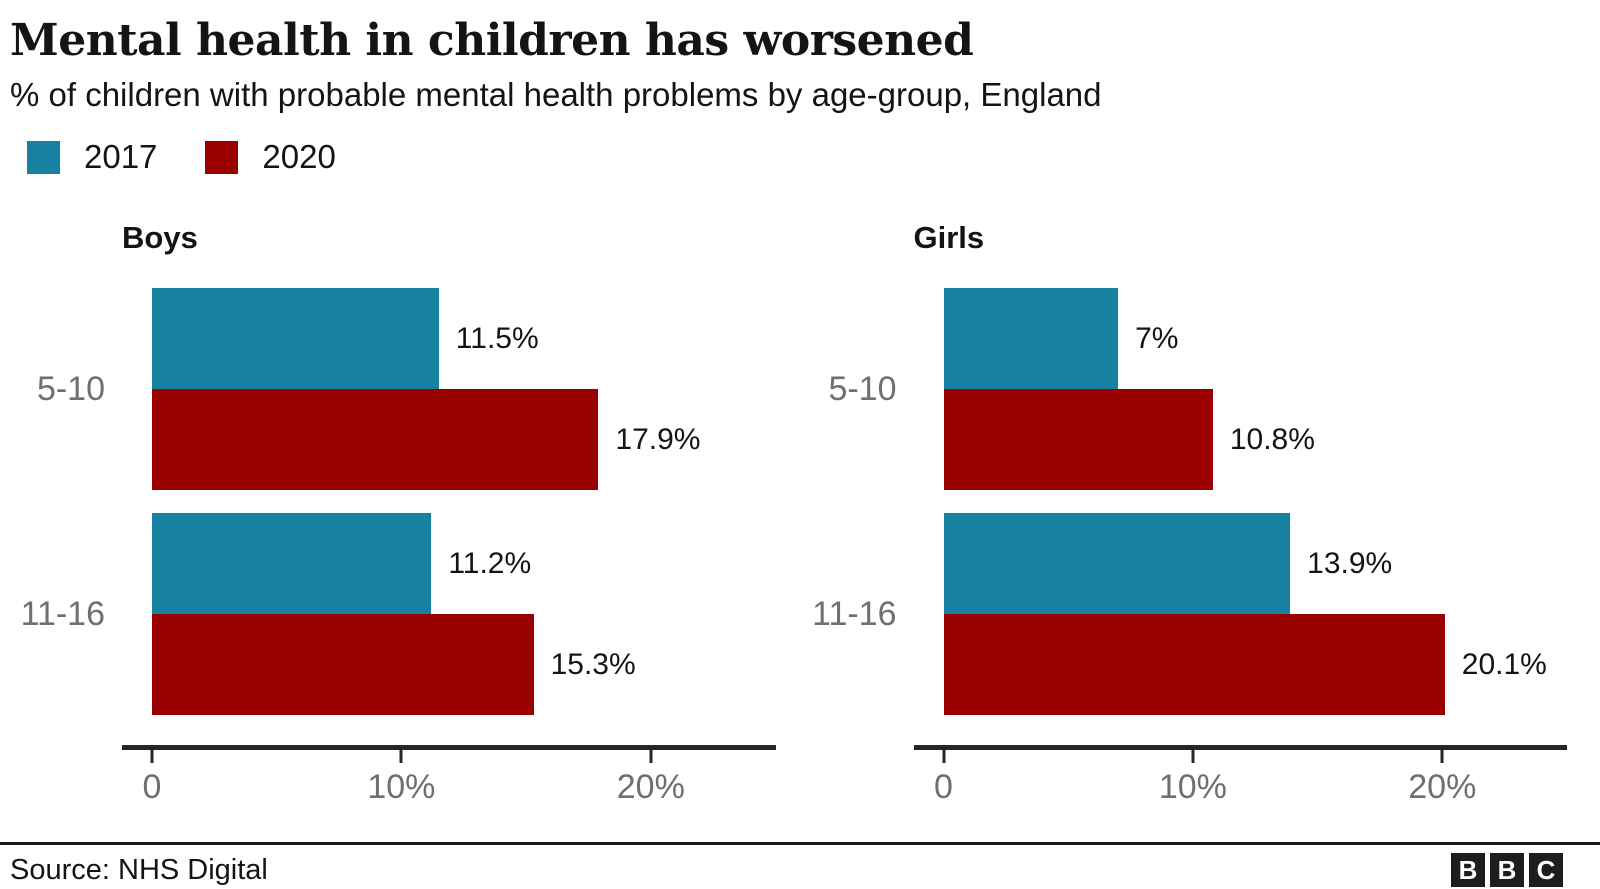 The width and height of the screenshot is (1600, 889). I want to click on bar-2020-5-10: 17.9%, so click(426, 439).